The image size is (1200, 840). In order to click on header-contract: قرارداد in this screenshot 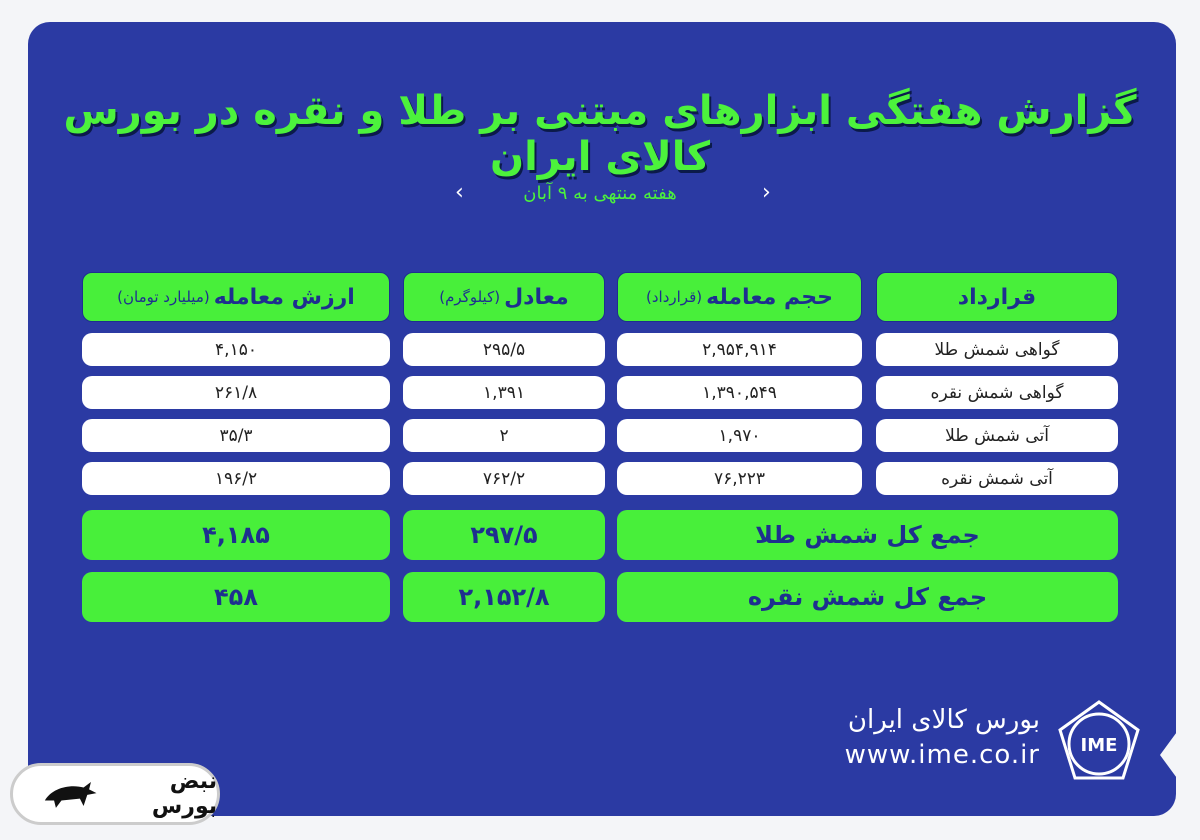, I will do `click(997, 297)`.